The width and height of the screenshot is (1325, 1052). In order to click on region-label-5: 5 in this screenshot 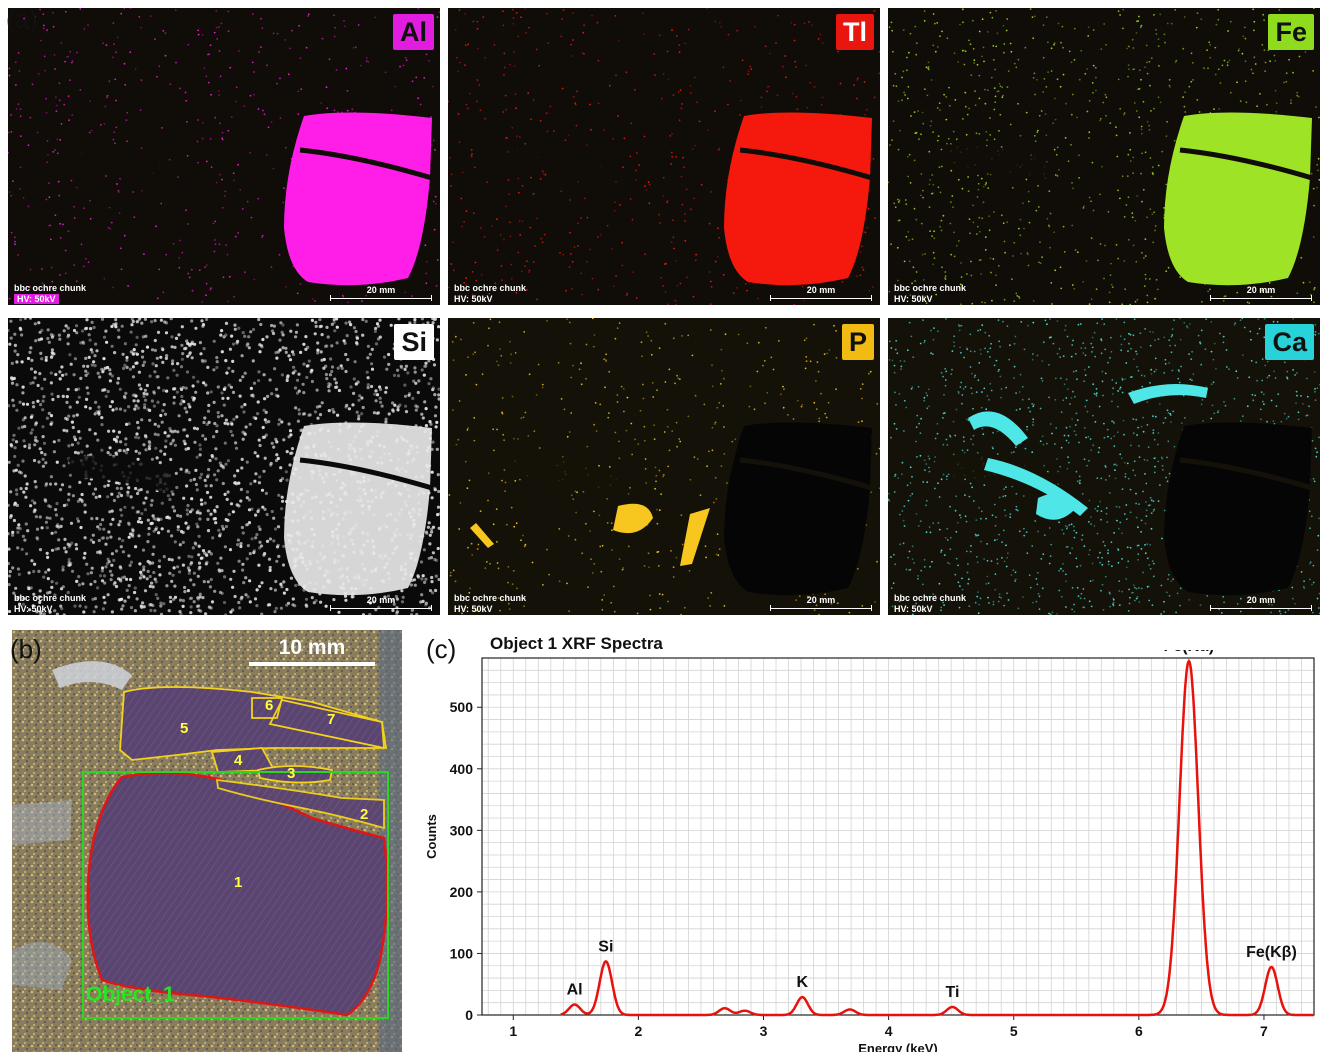, I will do `click(184, 728)`.